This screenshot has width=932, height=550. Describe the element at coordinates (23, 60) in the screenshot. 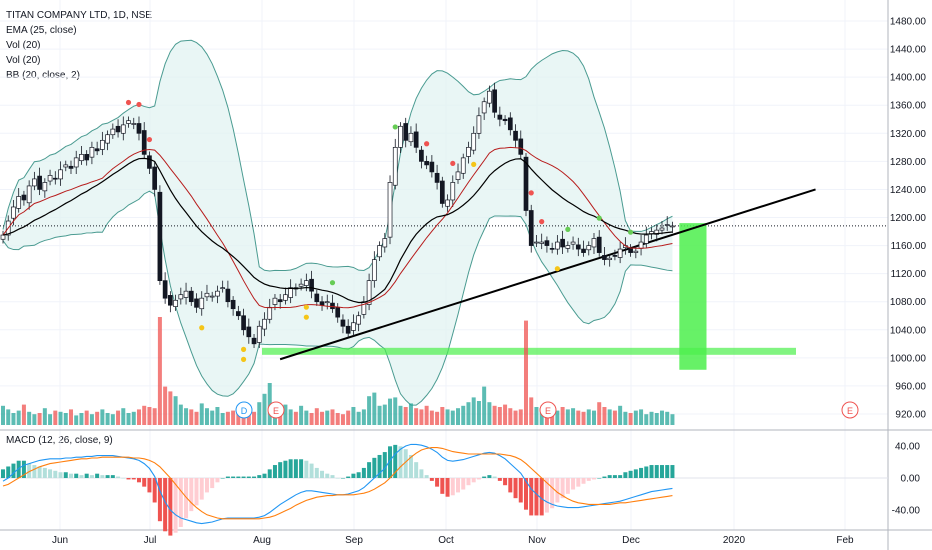

I see `legend-vol-2: Vol (20)` at that location.